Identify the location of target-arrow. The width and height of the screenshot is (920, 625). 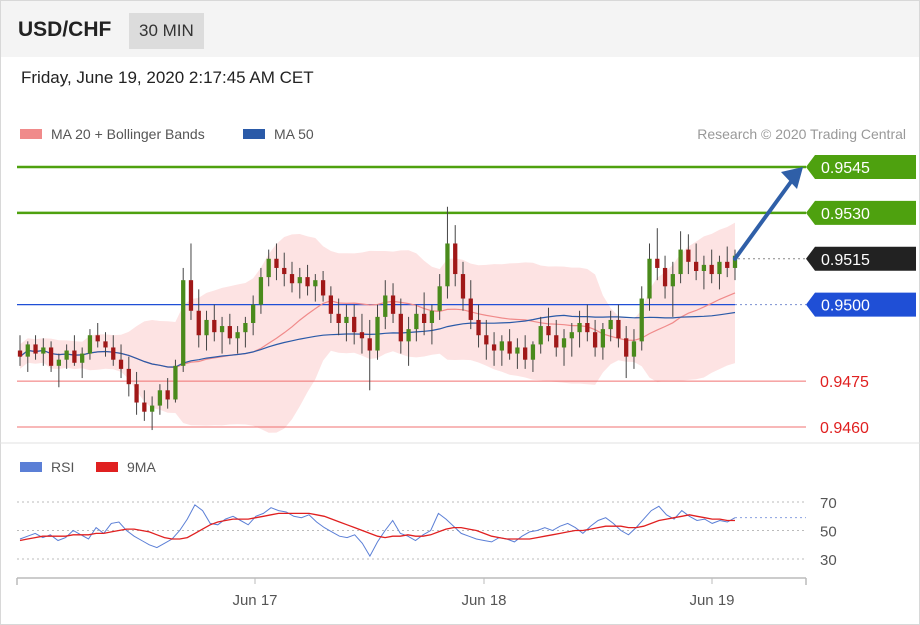
(768, 214).